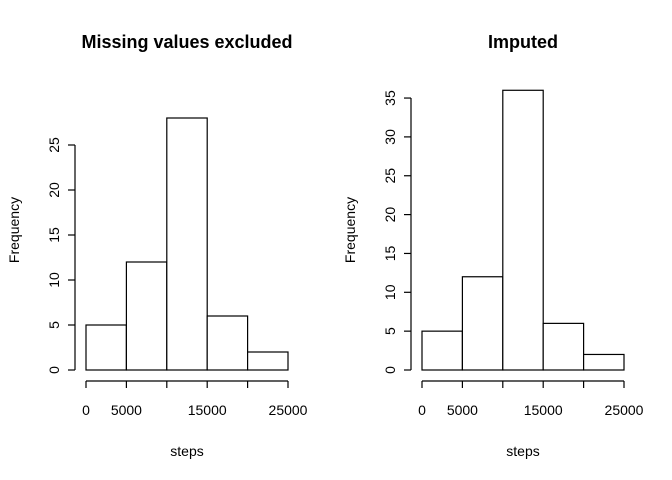 The height and width of the screenshot is (480, 672). What do you see at coordinates (390, 137) in the screenshot?
I see `y-tick-label: 30` at bounding box center [390, 137].